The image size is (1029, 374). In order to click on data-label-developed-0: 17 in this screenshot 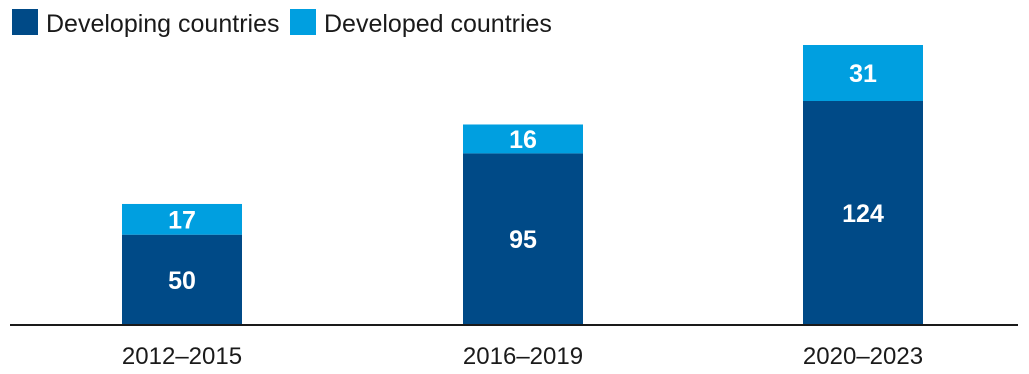, I will do `click(182, 220)`.